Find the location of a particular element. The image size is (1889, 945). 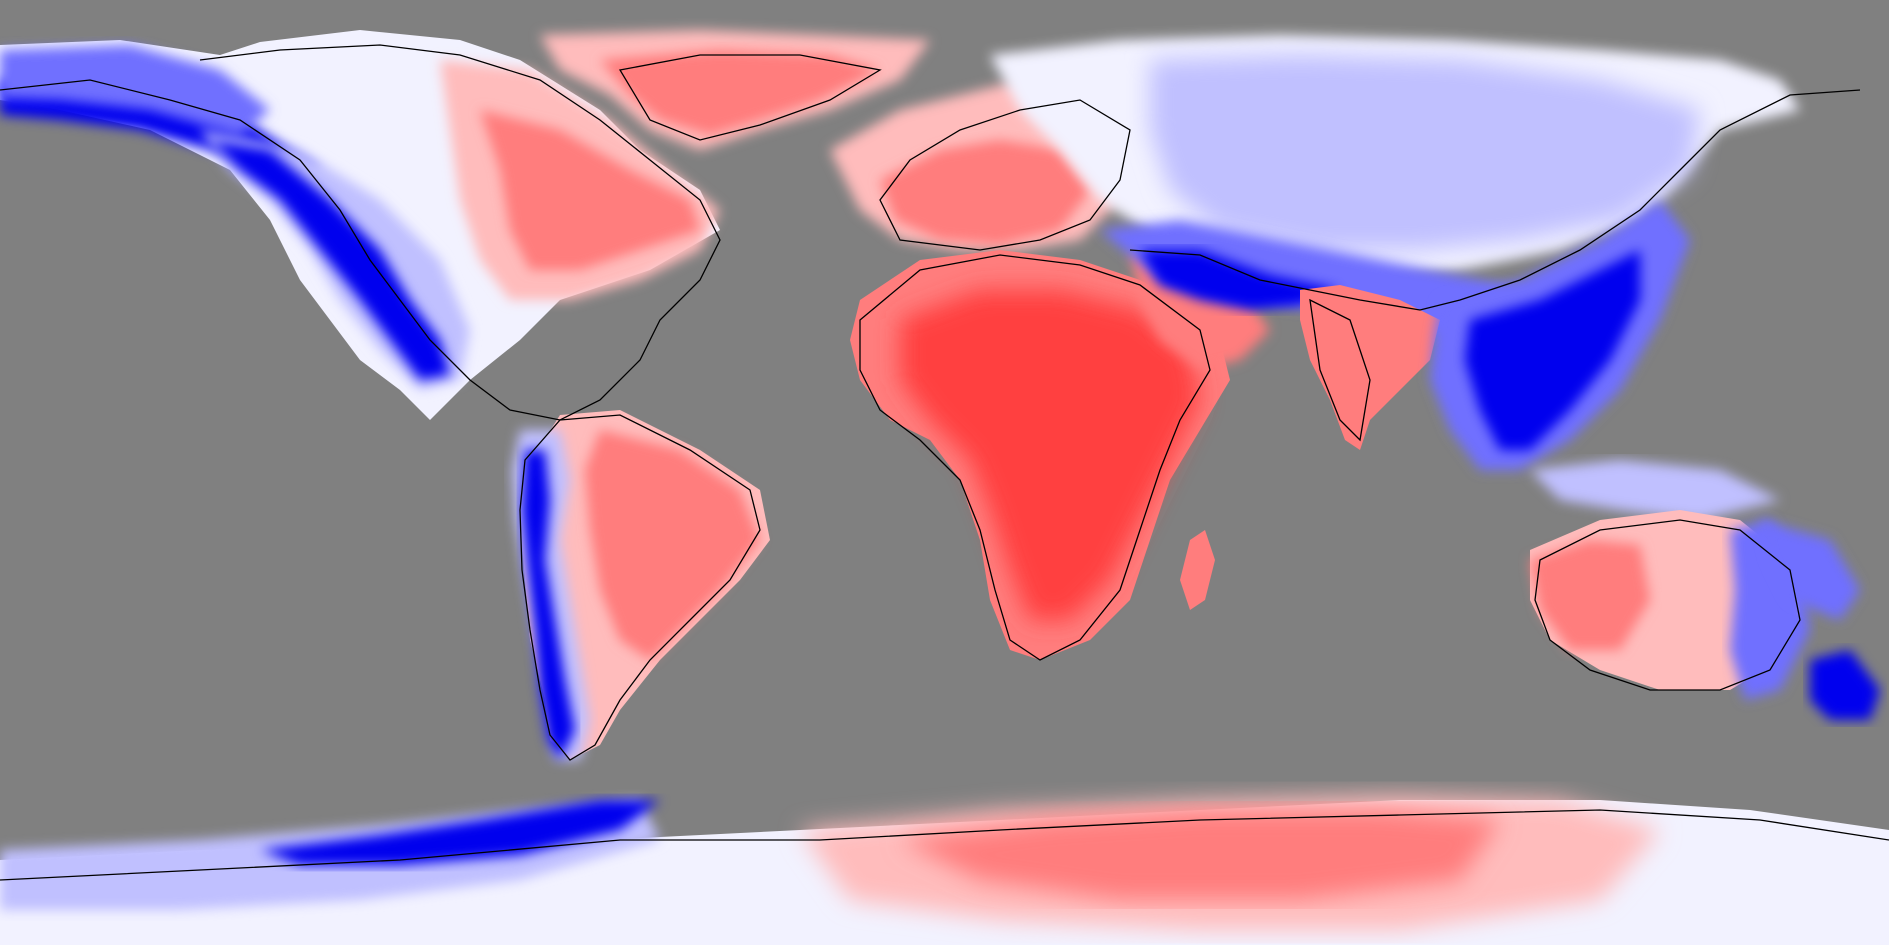

region-northern-asia is located at coordinates (1425, 152).